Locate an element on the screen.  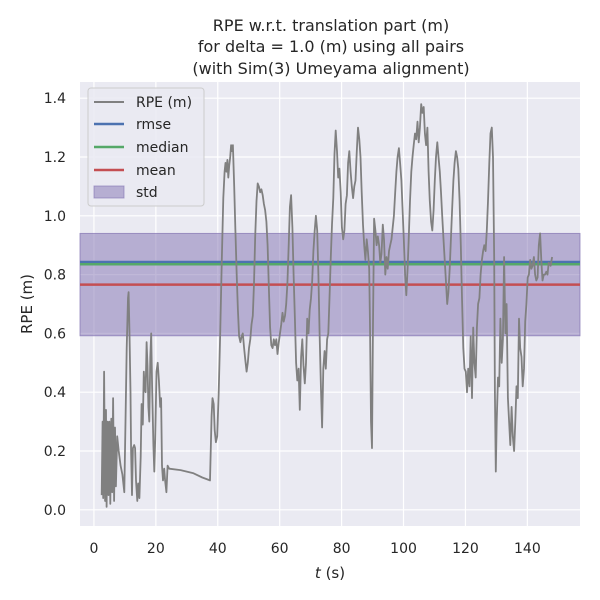
x-tick-label: 0 is located at coordinates (93, 549).